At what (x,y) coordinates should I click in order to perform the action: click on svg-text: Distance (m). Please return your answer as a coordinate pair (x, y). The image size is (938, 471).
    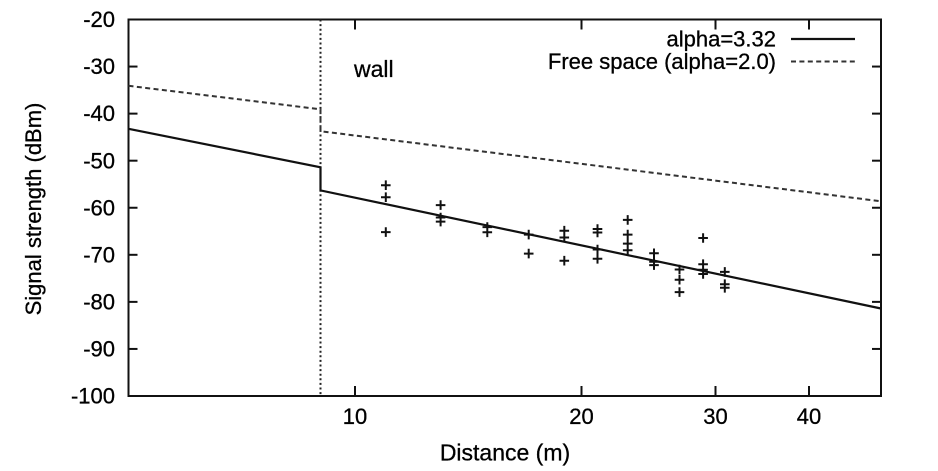
    Looking at the image, I should click on (505, 453).